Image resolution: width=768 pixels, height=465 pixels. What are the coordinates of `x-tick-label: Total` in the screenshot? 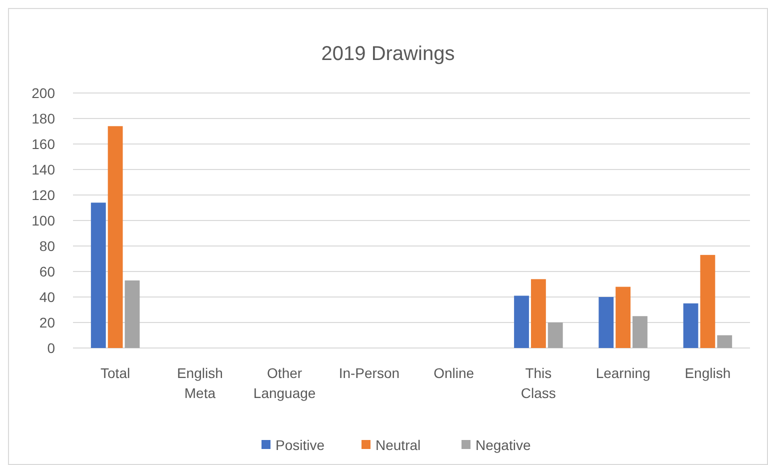 It's located at (115, 373).